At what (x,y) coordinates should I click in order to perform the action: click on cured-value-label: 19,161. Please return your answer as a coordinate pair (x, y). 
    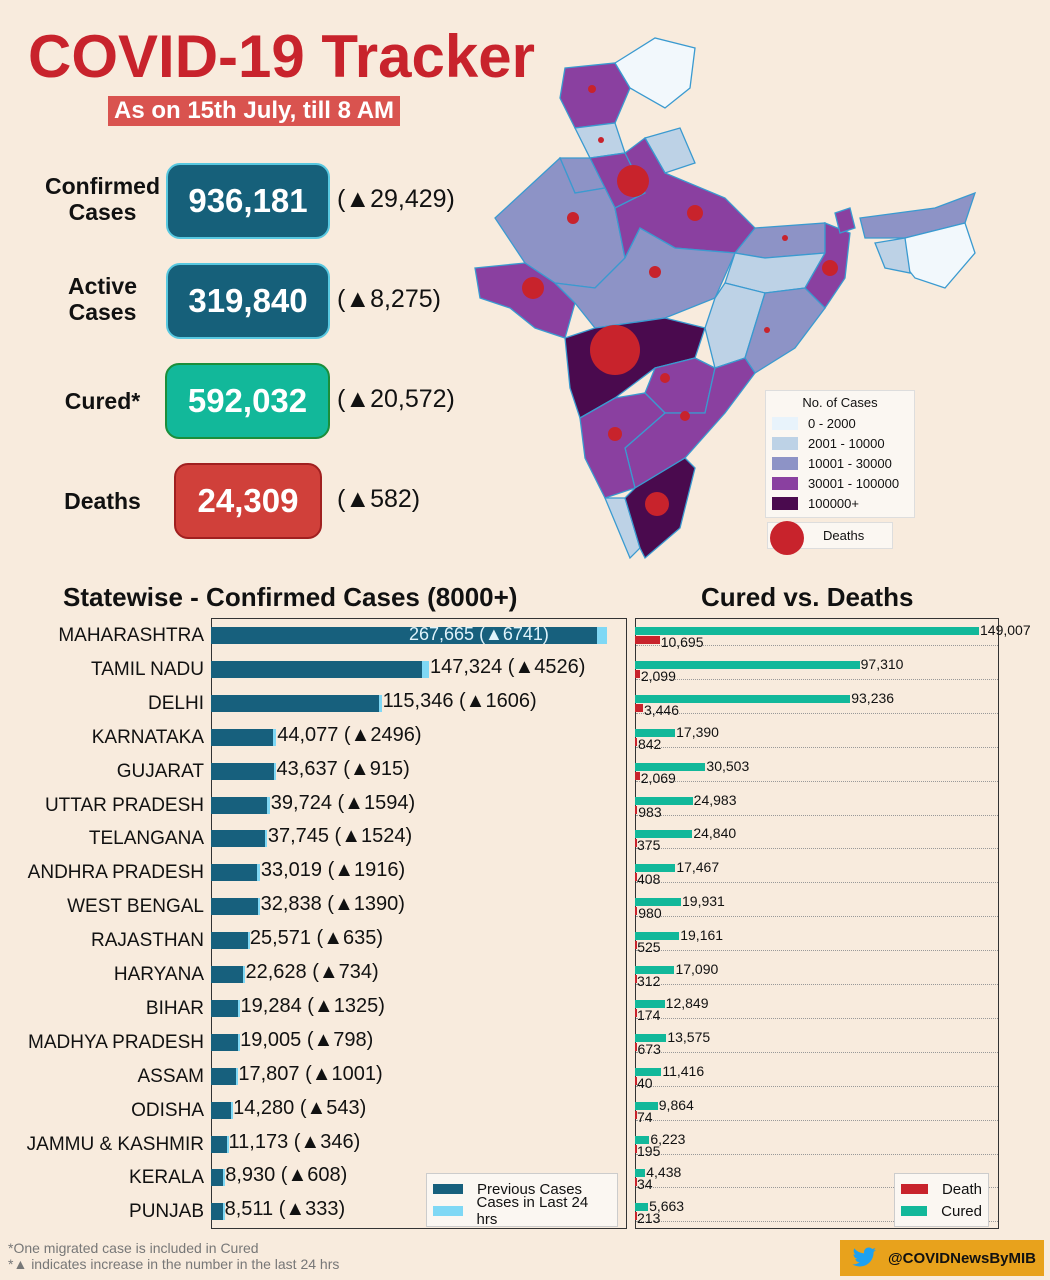
    Looking at the image, I should click on (702, 935).